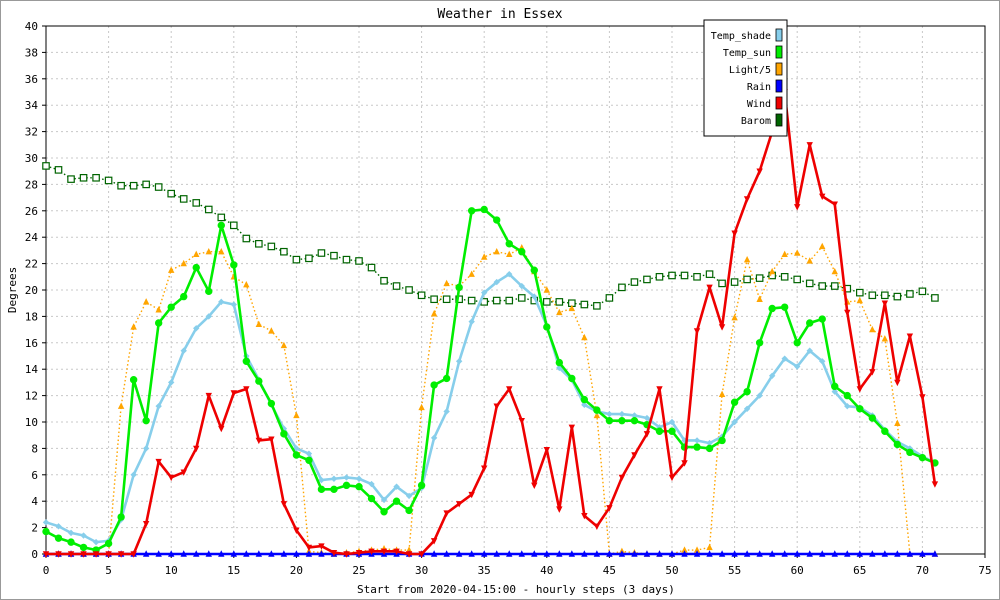  I want to click on y-tick-label: 18, so click(31, 316).